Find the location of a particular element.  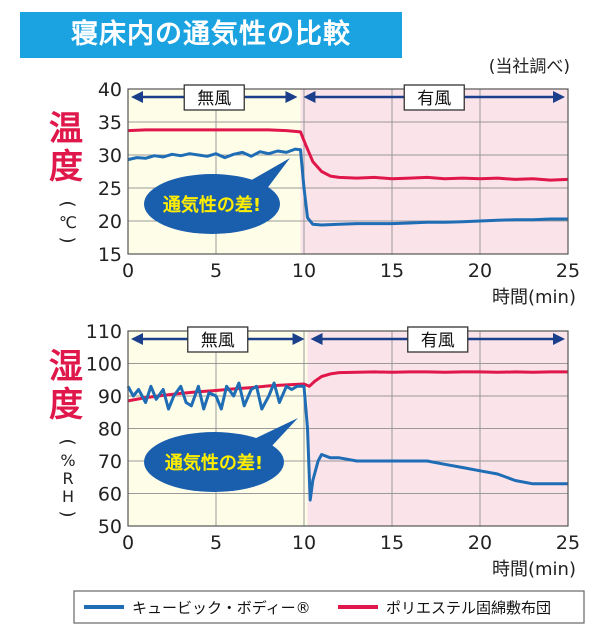

chart1-xtick-label-15: 15 is located at coordinates (392, 271).